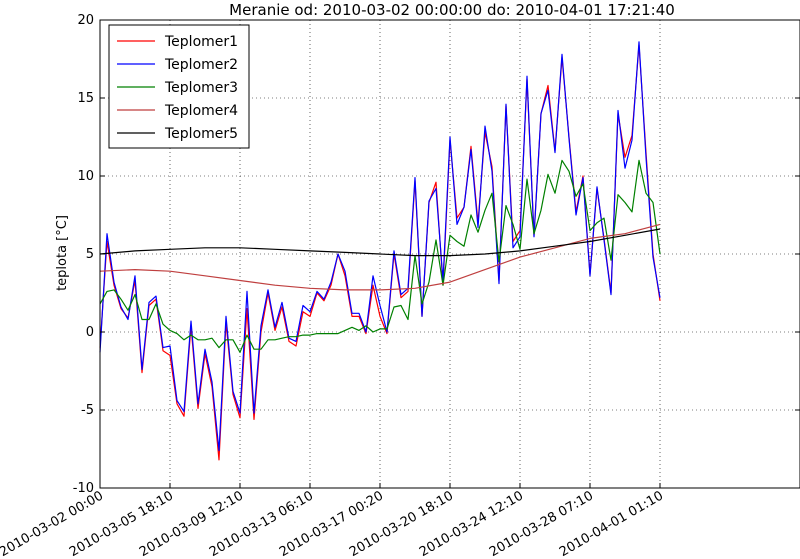 The width and height of the screenshot is (800, 559). What do you see at coordinates (62, 253) in the screenshot?
I see `y-axis-label: teplota [°C]` at bounding box center [62, 253].